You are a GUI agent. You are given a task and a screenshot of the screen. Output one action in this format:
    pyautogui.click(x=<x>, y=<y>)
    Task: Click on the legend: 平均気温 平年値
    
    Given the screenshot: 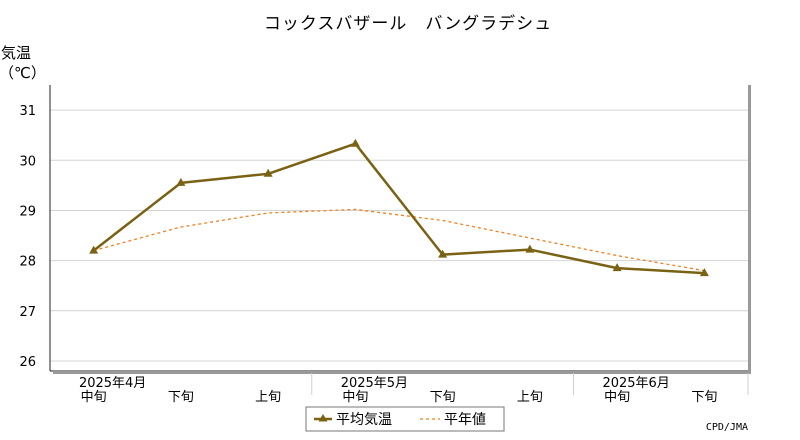 What is the action you would take?
    pyautogui.click(x=405, y=419)
    